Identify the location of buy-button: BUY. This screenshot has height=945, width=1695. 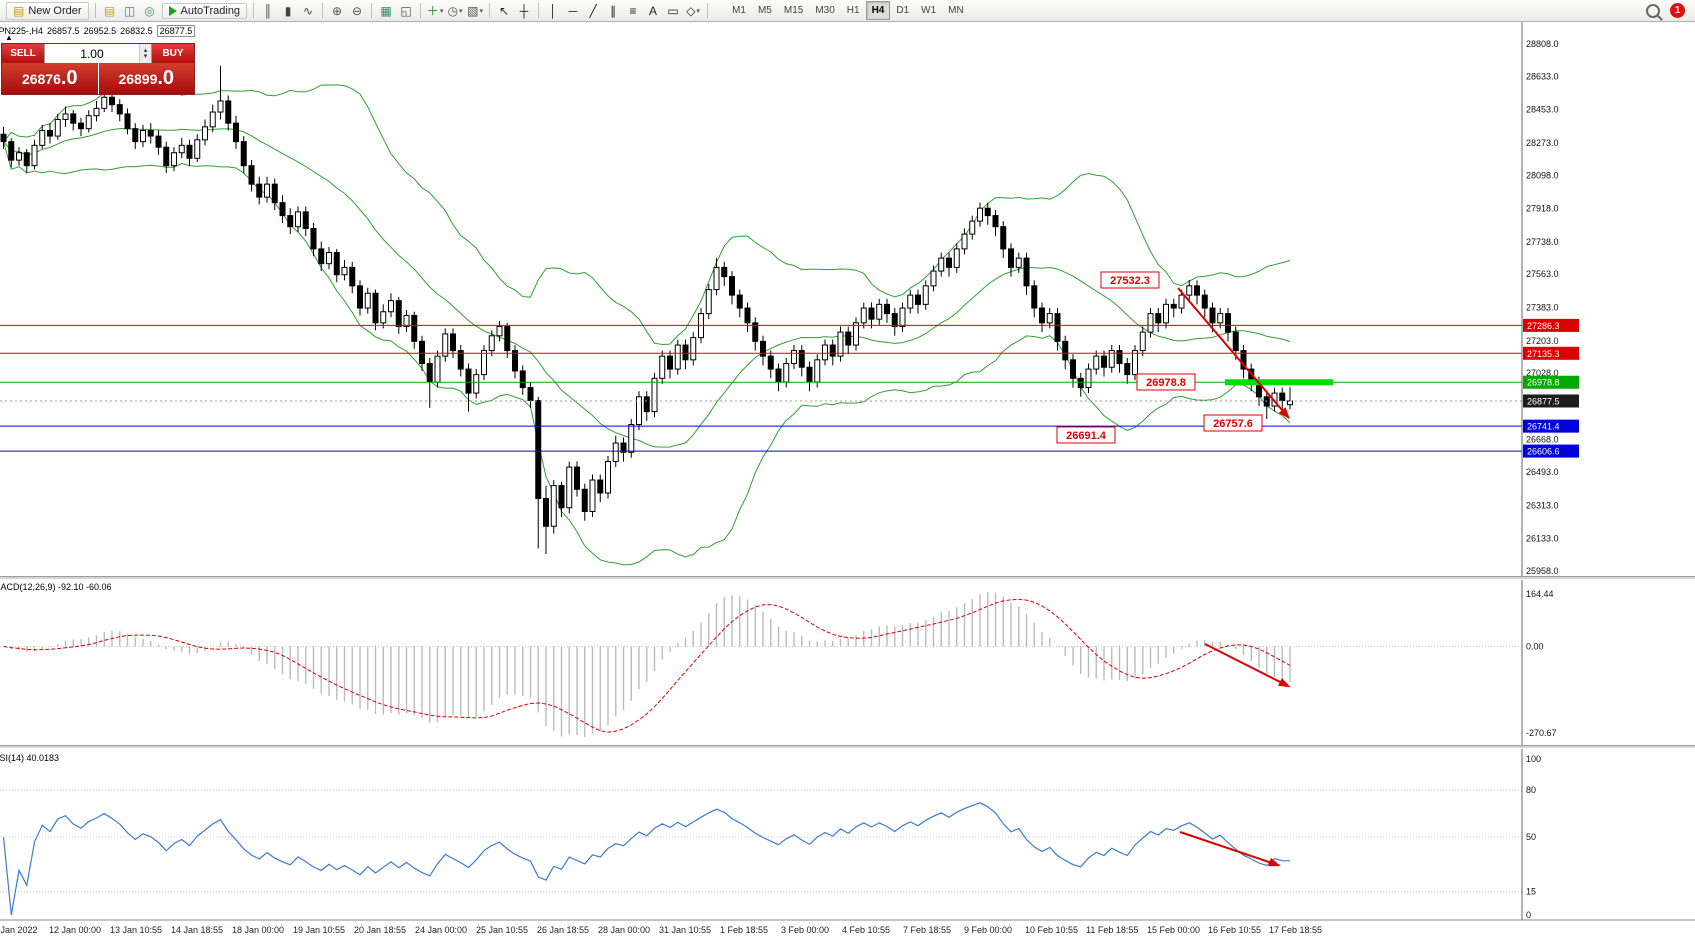
(173, 53).